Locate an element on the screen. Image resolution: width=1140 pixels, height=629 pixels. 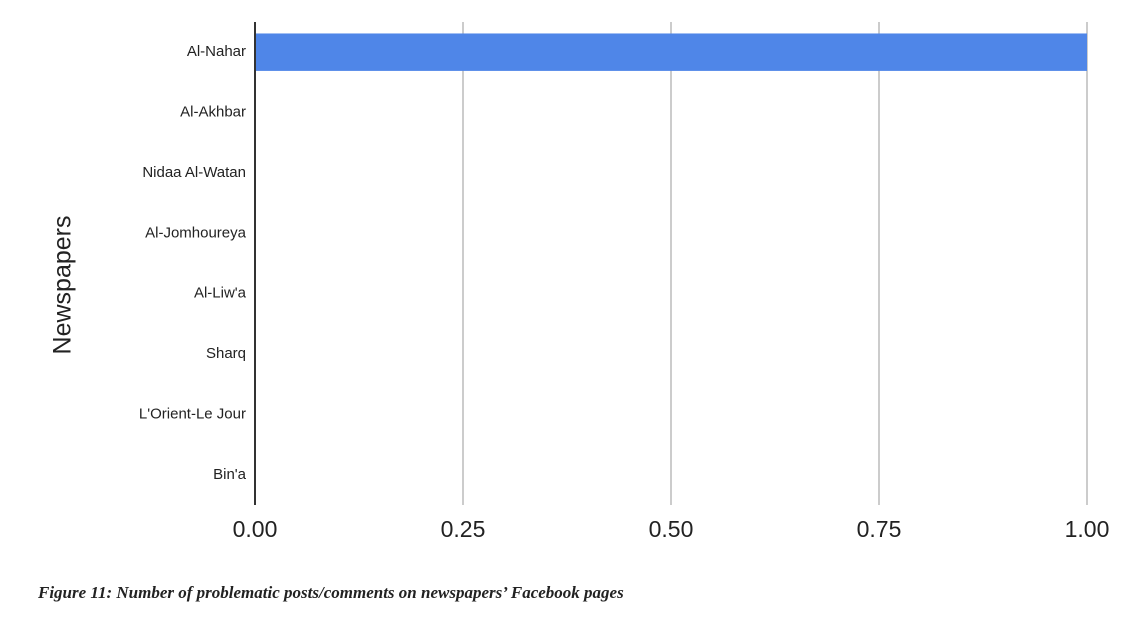
y-tick-label: Bin'a is located at coordinates (230, 474).